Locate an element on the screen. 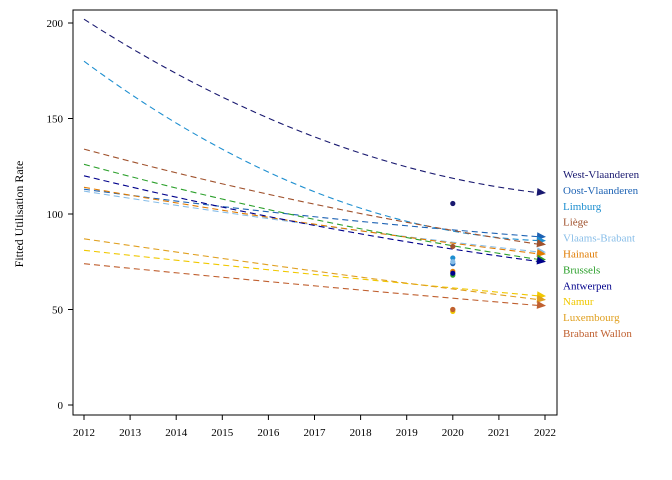 The height and width of the screenshot is (480, 672). legend-entry: Vlaams-Brabant is located at coordinates (599, 239).